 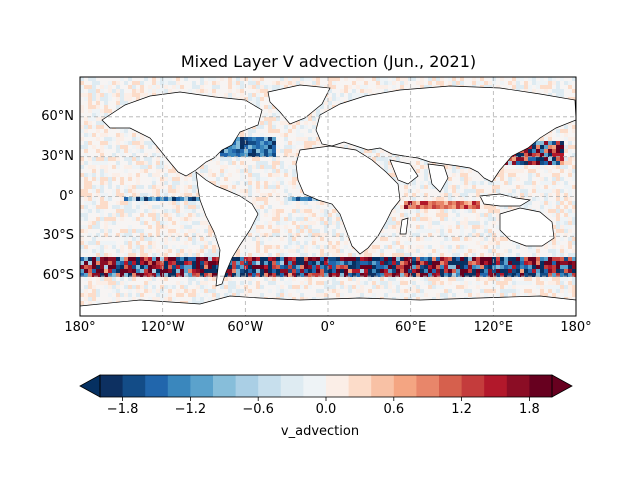 What do you see at coordinates (394, 409) in the screenshot?
I see `colorbar-tick-label: 0.6` at bounding box center [394, 409].